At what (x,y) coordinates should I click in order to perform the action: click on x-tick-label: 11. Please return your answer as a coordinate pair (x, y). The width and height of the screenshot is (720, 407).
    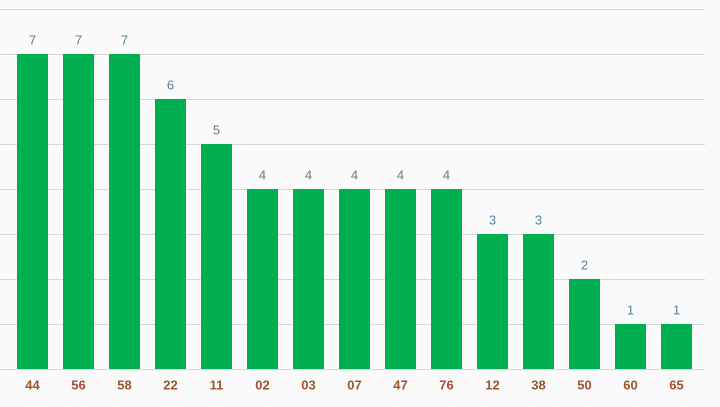
    Looking at the image, I should click on (217, 384).